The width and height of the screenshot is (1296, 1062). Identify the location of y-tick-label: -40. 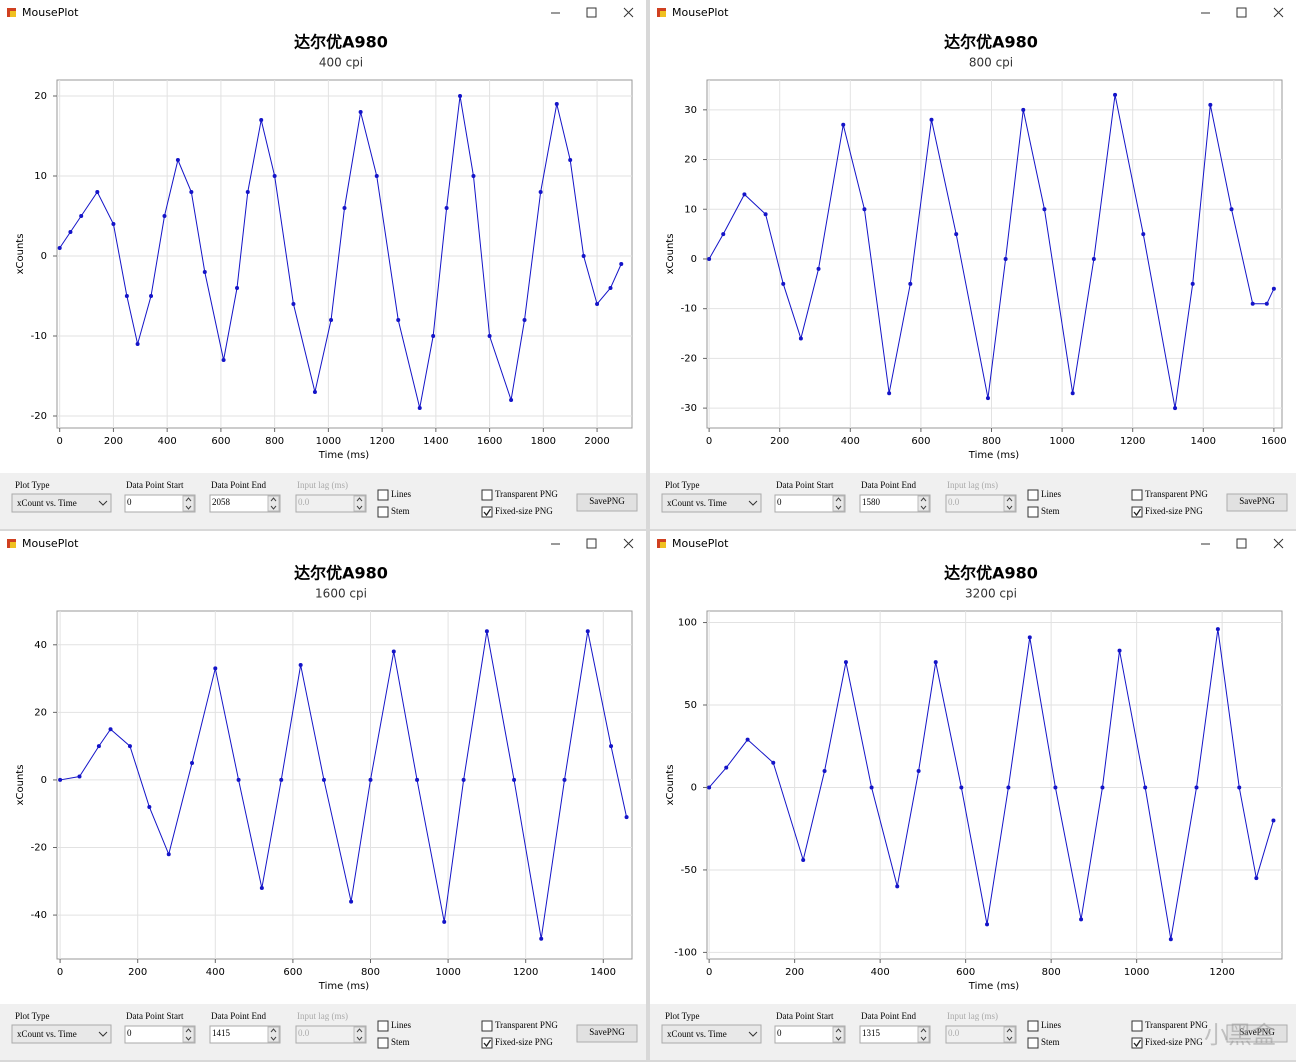
(39, 915).